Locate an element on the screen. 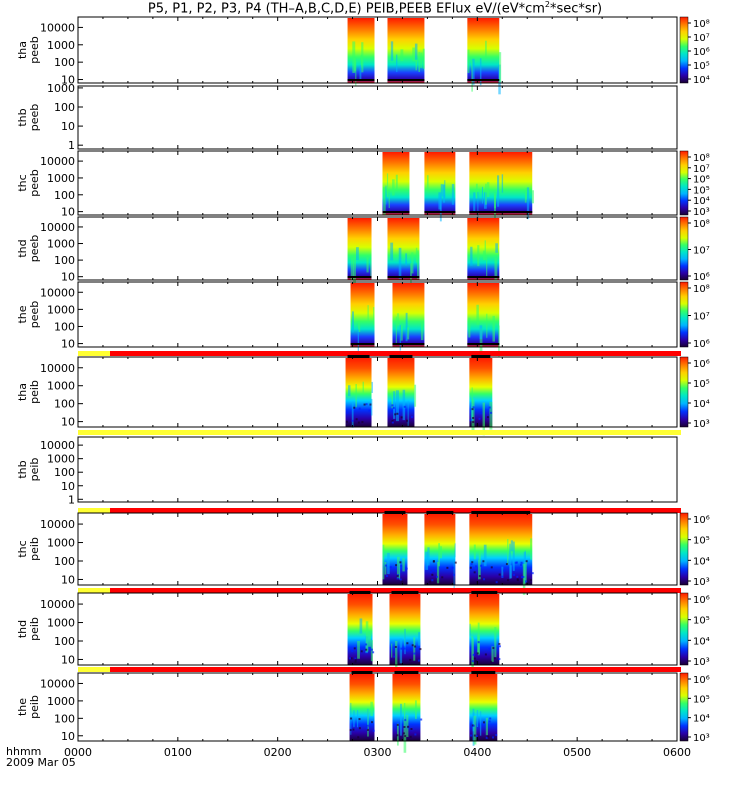 Image resolution: width=750 pixels, height=800 pixels. panel-tha-peib: 10000 1000 100 10 tha peib 10⁶ 10⁵ 10⁴ 10³ is located at coordinates (363, 393).